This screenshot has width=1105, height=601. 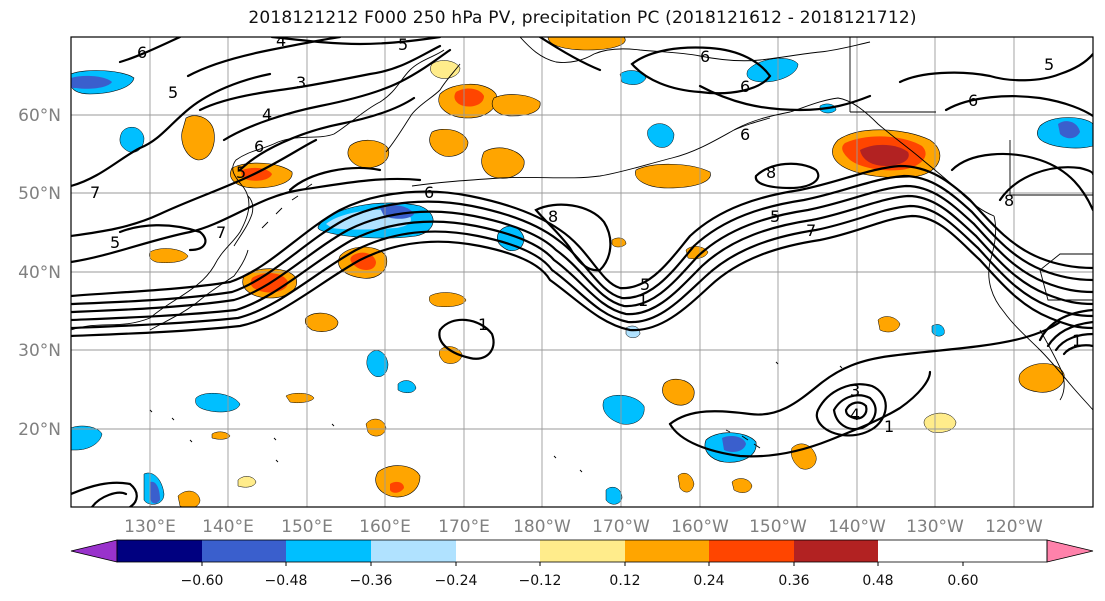 What do you see at coordinates (221, 435) in the screenshot?
I see `precip-blob-20n-145e` at bounding box center [221, 435].